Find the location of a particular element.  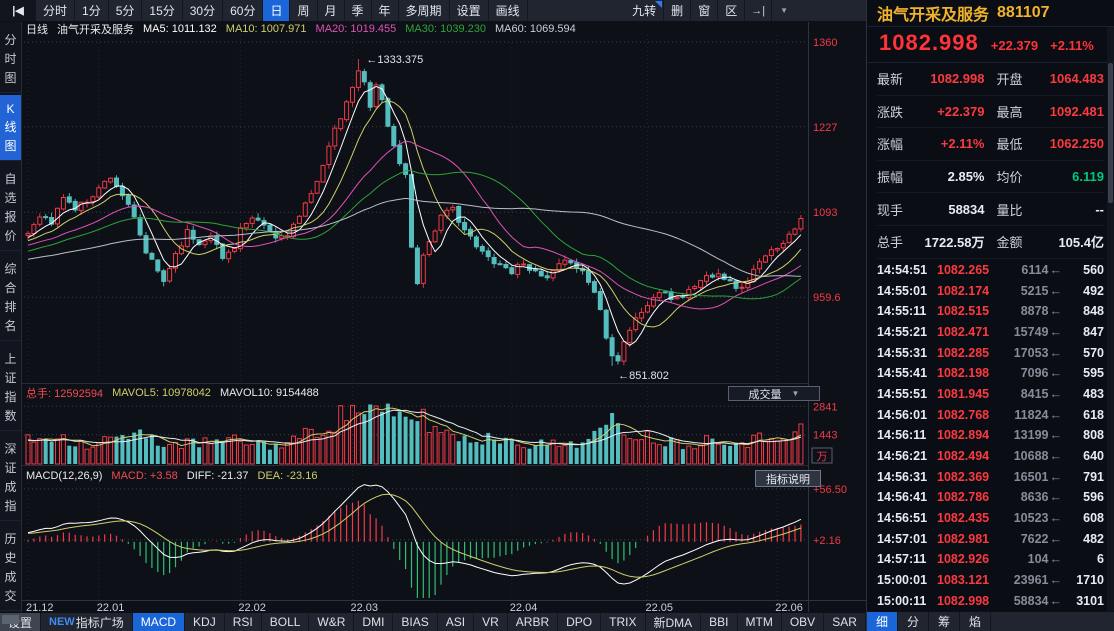

quote-value: 1092.481 is located at coordinates (1076, 111).